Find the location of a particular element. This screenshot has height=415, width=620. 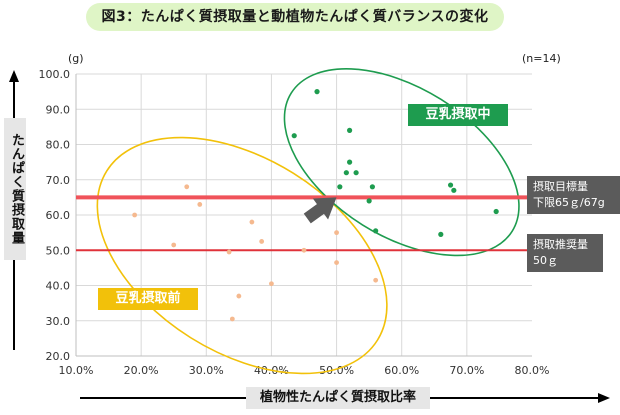

shift-arrow is located at coordinates (320, 210).